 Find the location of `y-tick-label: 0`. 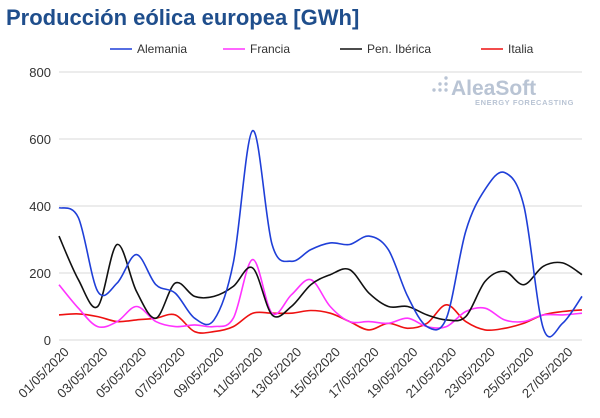

y-tick-label: 0 is located at coordinates (47, 340).